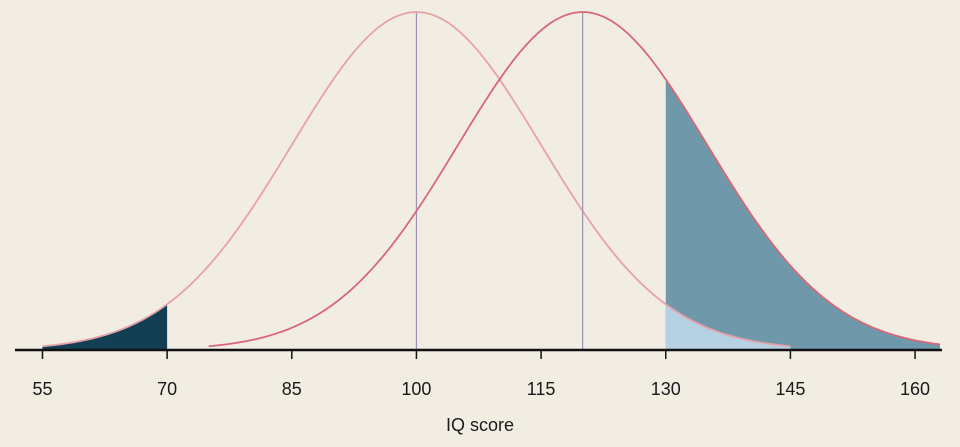 The image size is (960, 447). Describe the element at coordinates (292, 389) in the screenshot. I see `x-tick-label: 85` at that location.